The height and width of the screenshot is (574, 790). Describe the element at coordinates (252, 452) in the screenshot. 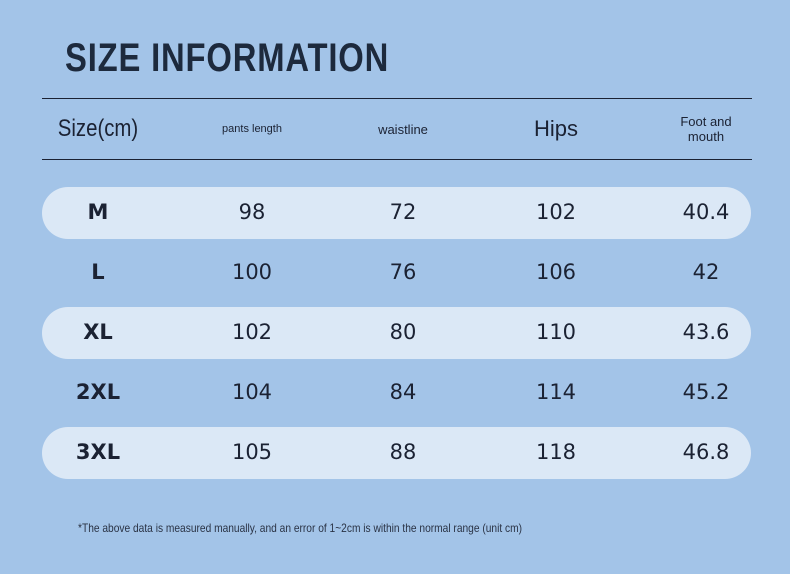

I see `table-cell: 105` at that location.